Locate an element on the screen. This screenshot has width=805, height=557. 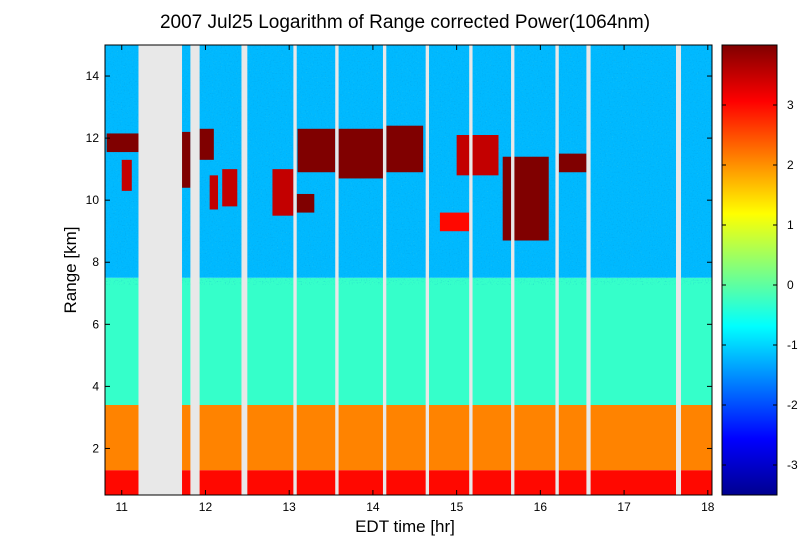
y-tick-label: 14 is located at coordinates (93, 76).